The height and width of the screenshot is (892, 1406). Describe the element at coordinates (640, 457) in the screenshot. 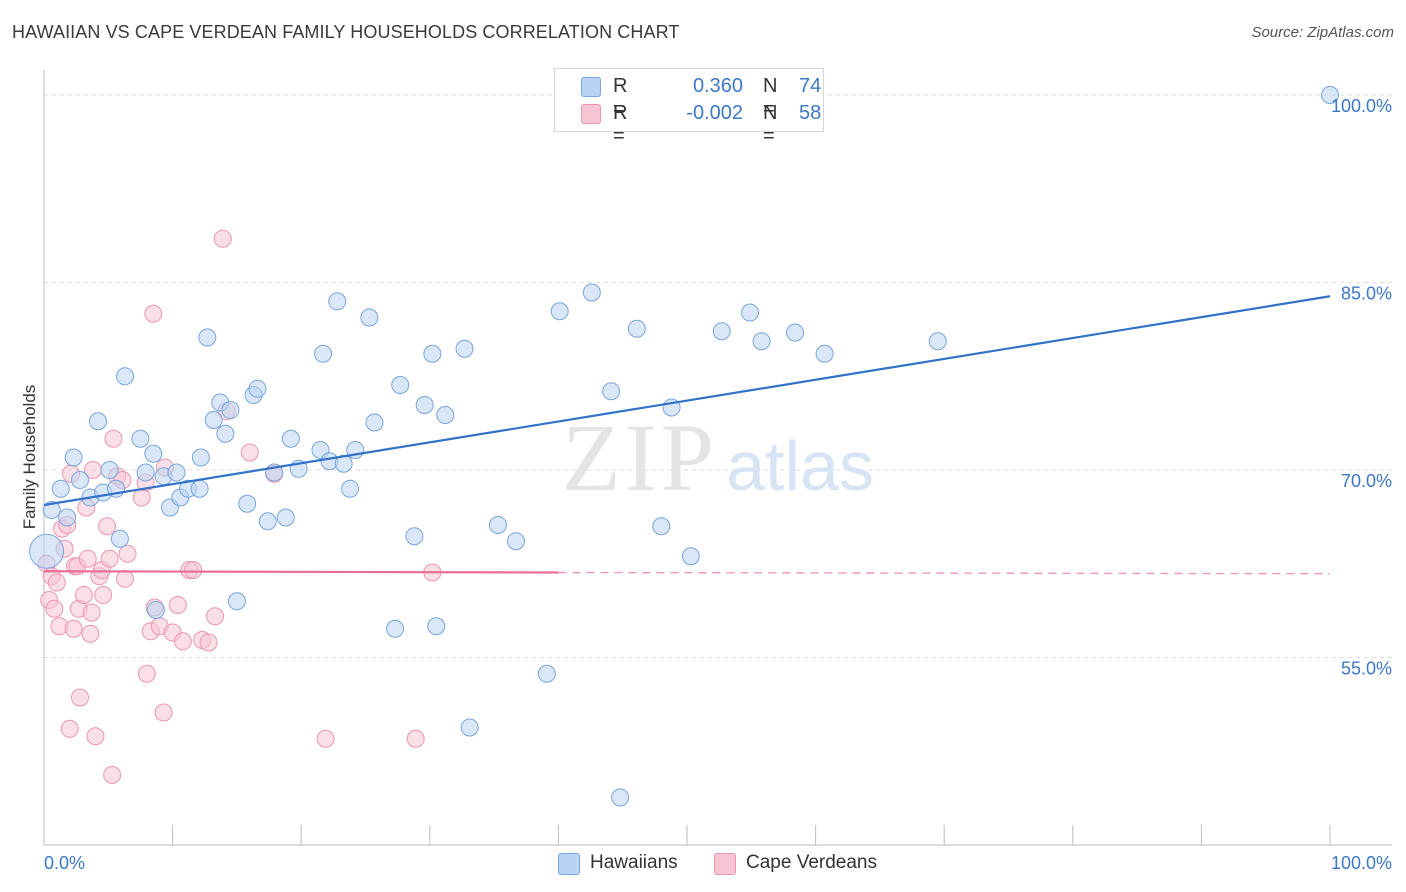

I see `watermark-zip: ZIP` at that location.